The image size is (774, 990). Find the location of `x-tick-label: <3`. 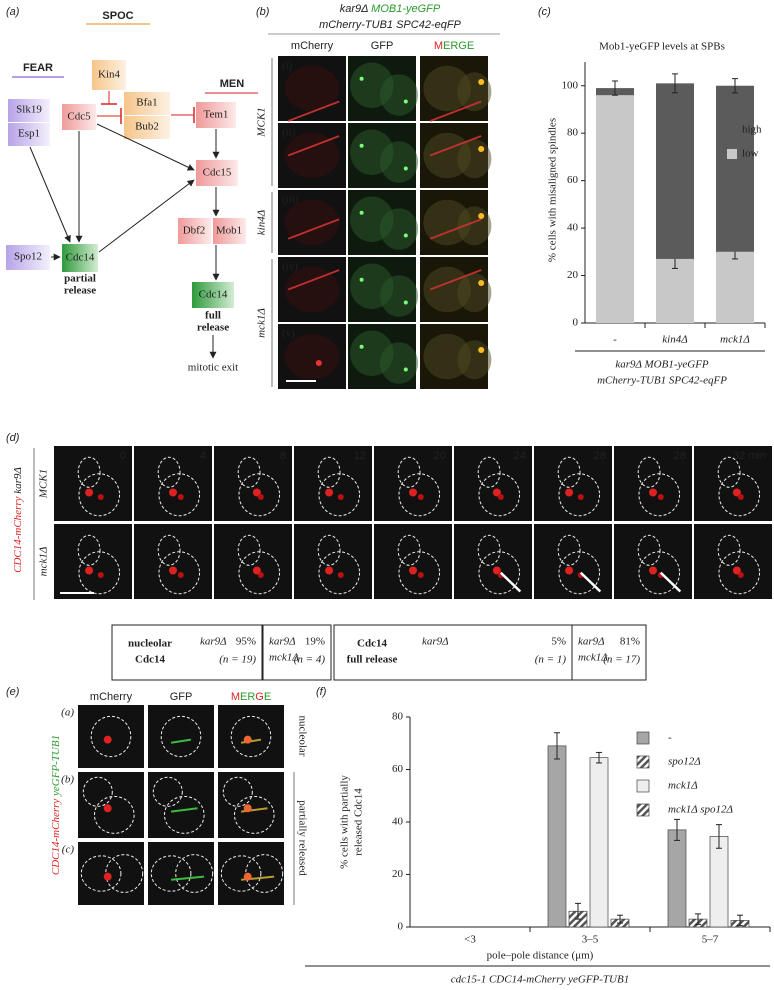

x-tick-label: <3 is located at coordinates (470, 940).